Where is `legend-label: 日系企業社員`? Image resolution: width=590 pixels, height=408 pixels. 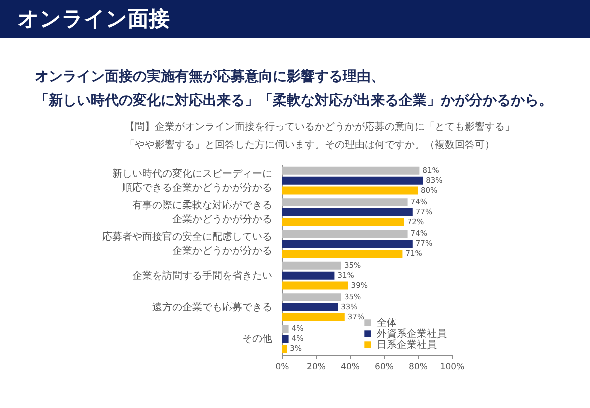
legend-label: 日系企業社員 is located at coordinates (407, 345).